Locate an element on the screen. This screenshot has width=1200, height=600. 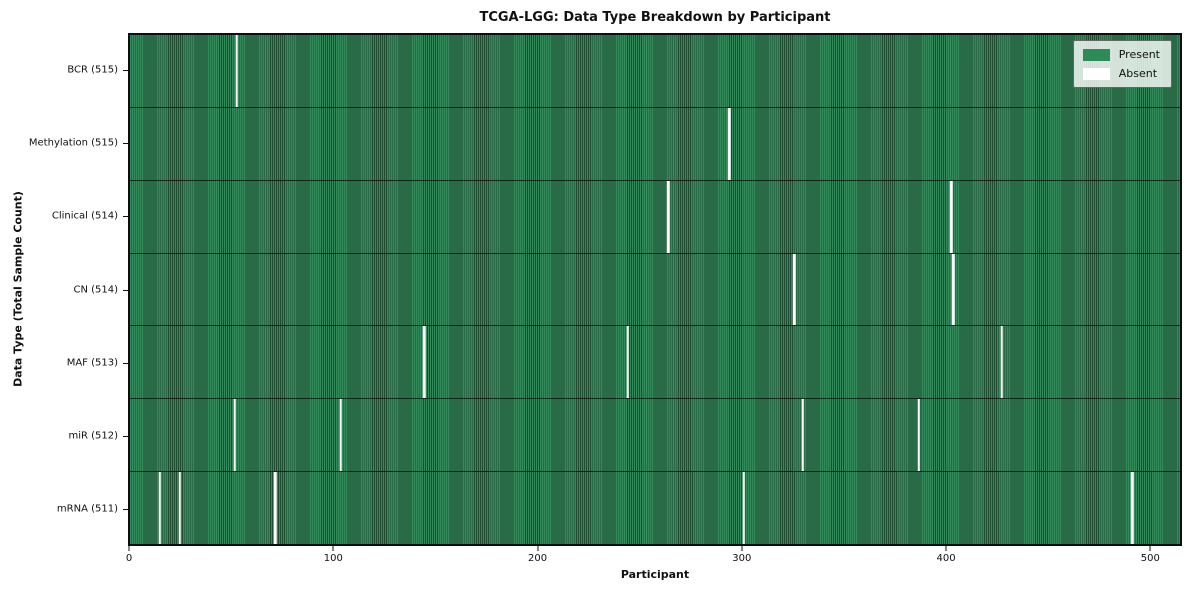
x-tick-label: 200 is located at coordinates (538, 558).